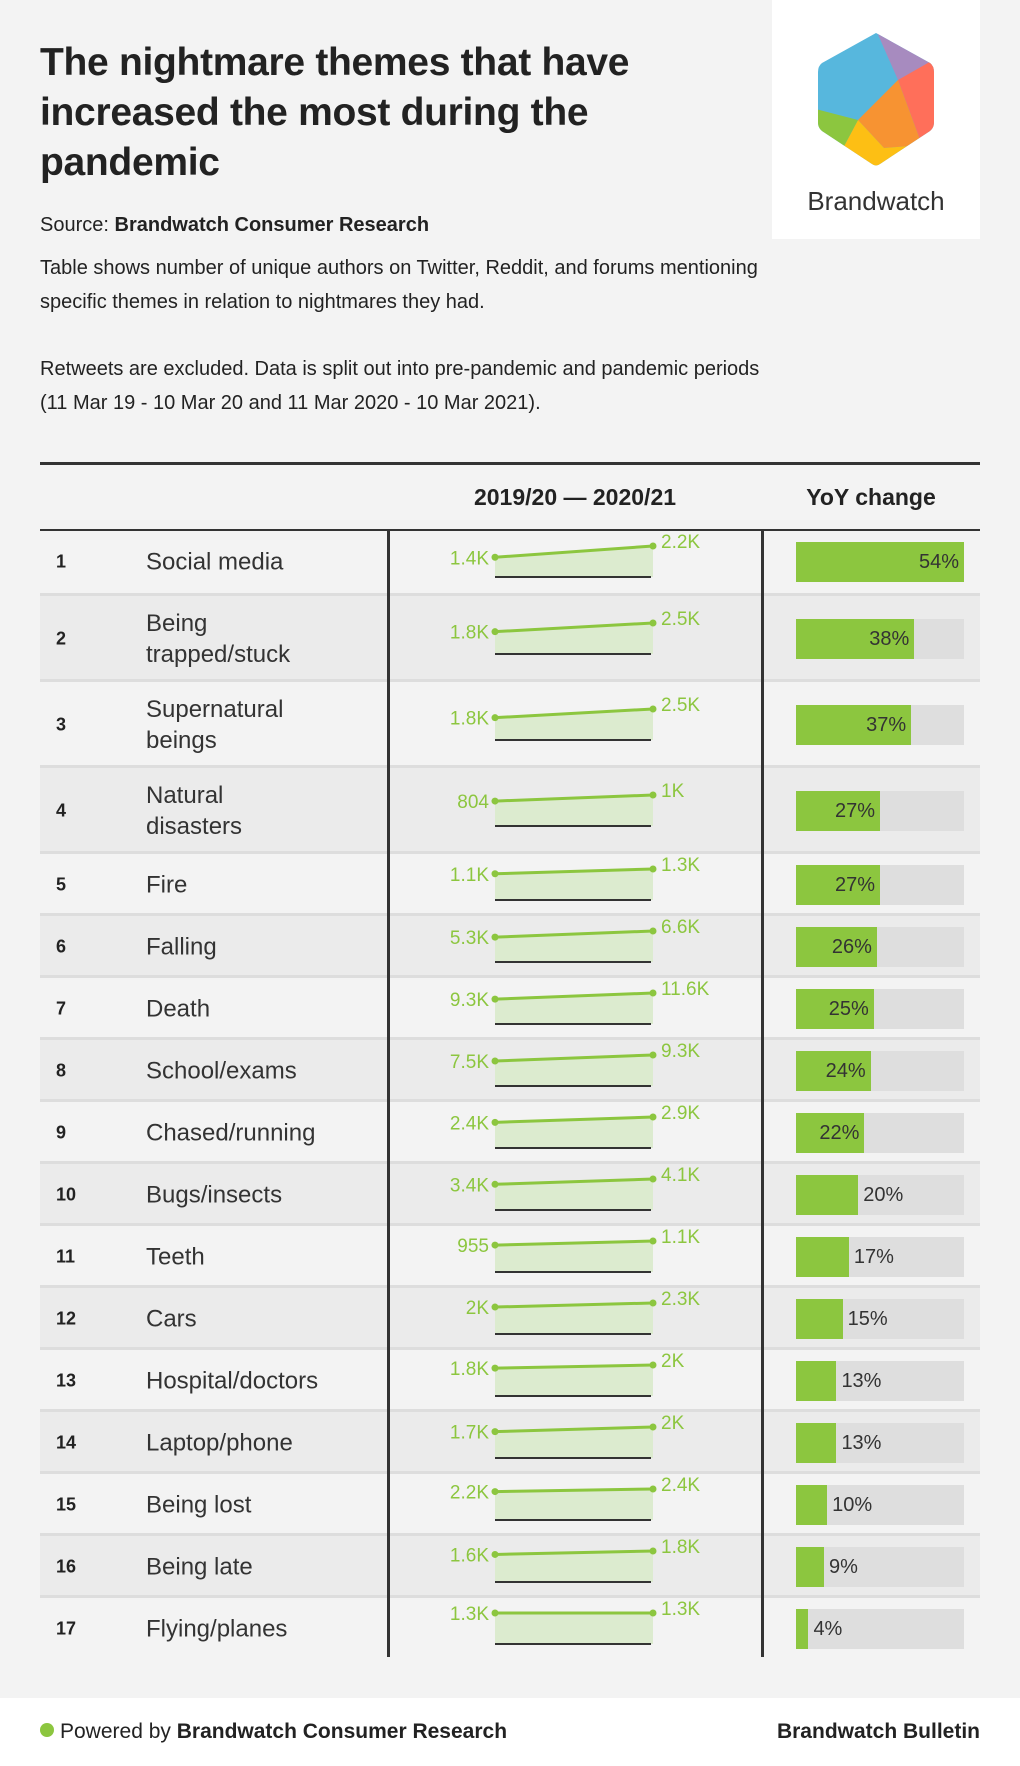 This screenshot has height=1766, width=1020. Describe the element at coordinates (217, 1629) in the screenshot. I see `theme-label: Flying/planes` at that location.